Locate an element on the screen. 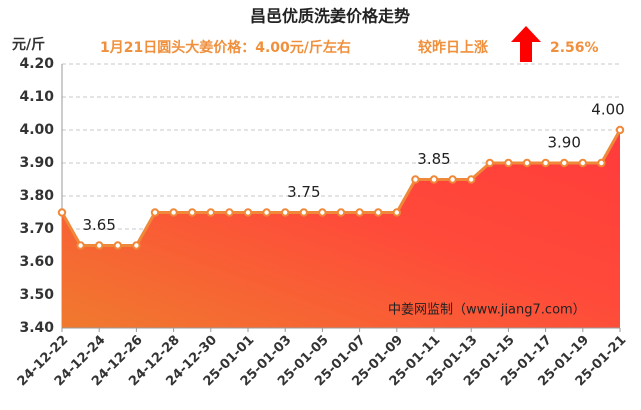  y-tick-label: 4.20 is located at coordinates (36, 64).